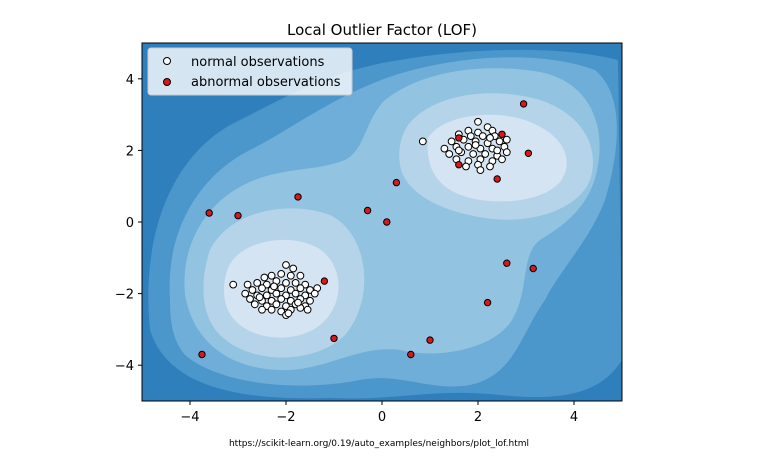 The width and height of the screenshot is (771, 465). What do you see at coordinates (124, 295) in the screenshot?
I see `y-tick-label: −2` at bounding box center [124, 295].